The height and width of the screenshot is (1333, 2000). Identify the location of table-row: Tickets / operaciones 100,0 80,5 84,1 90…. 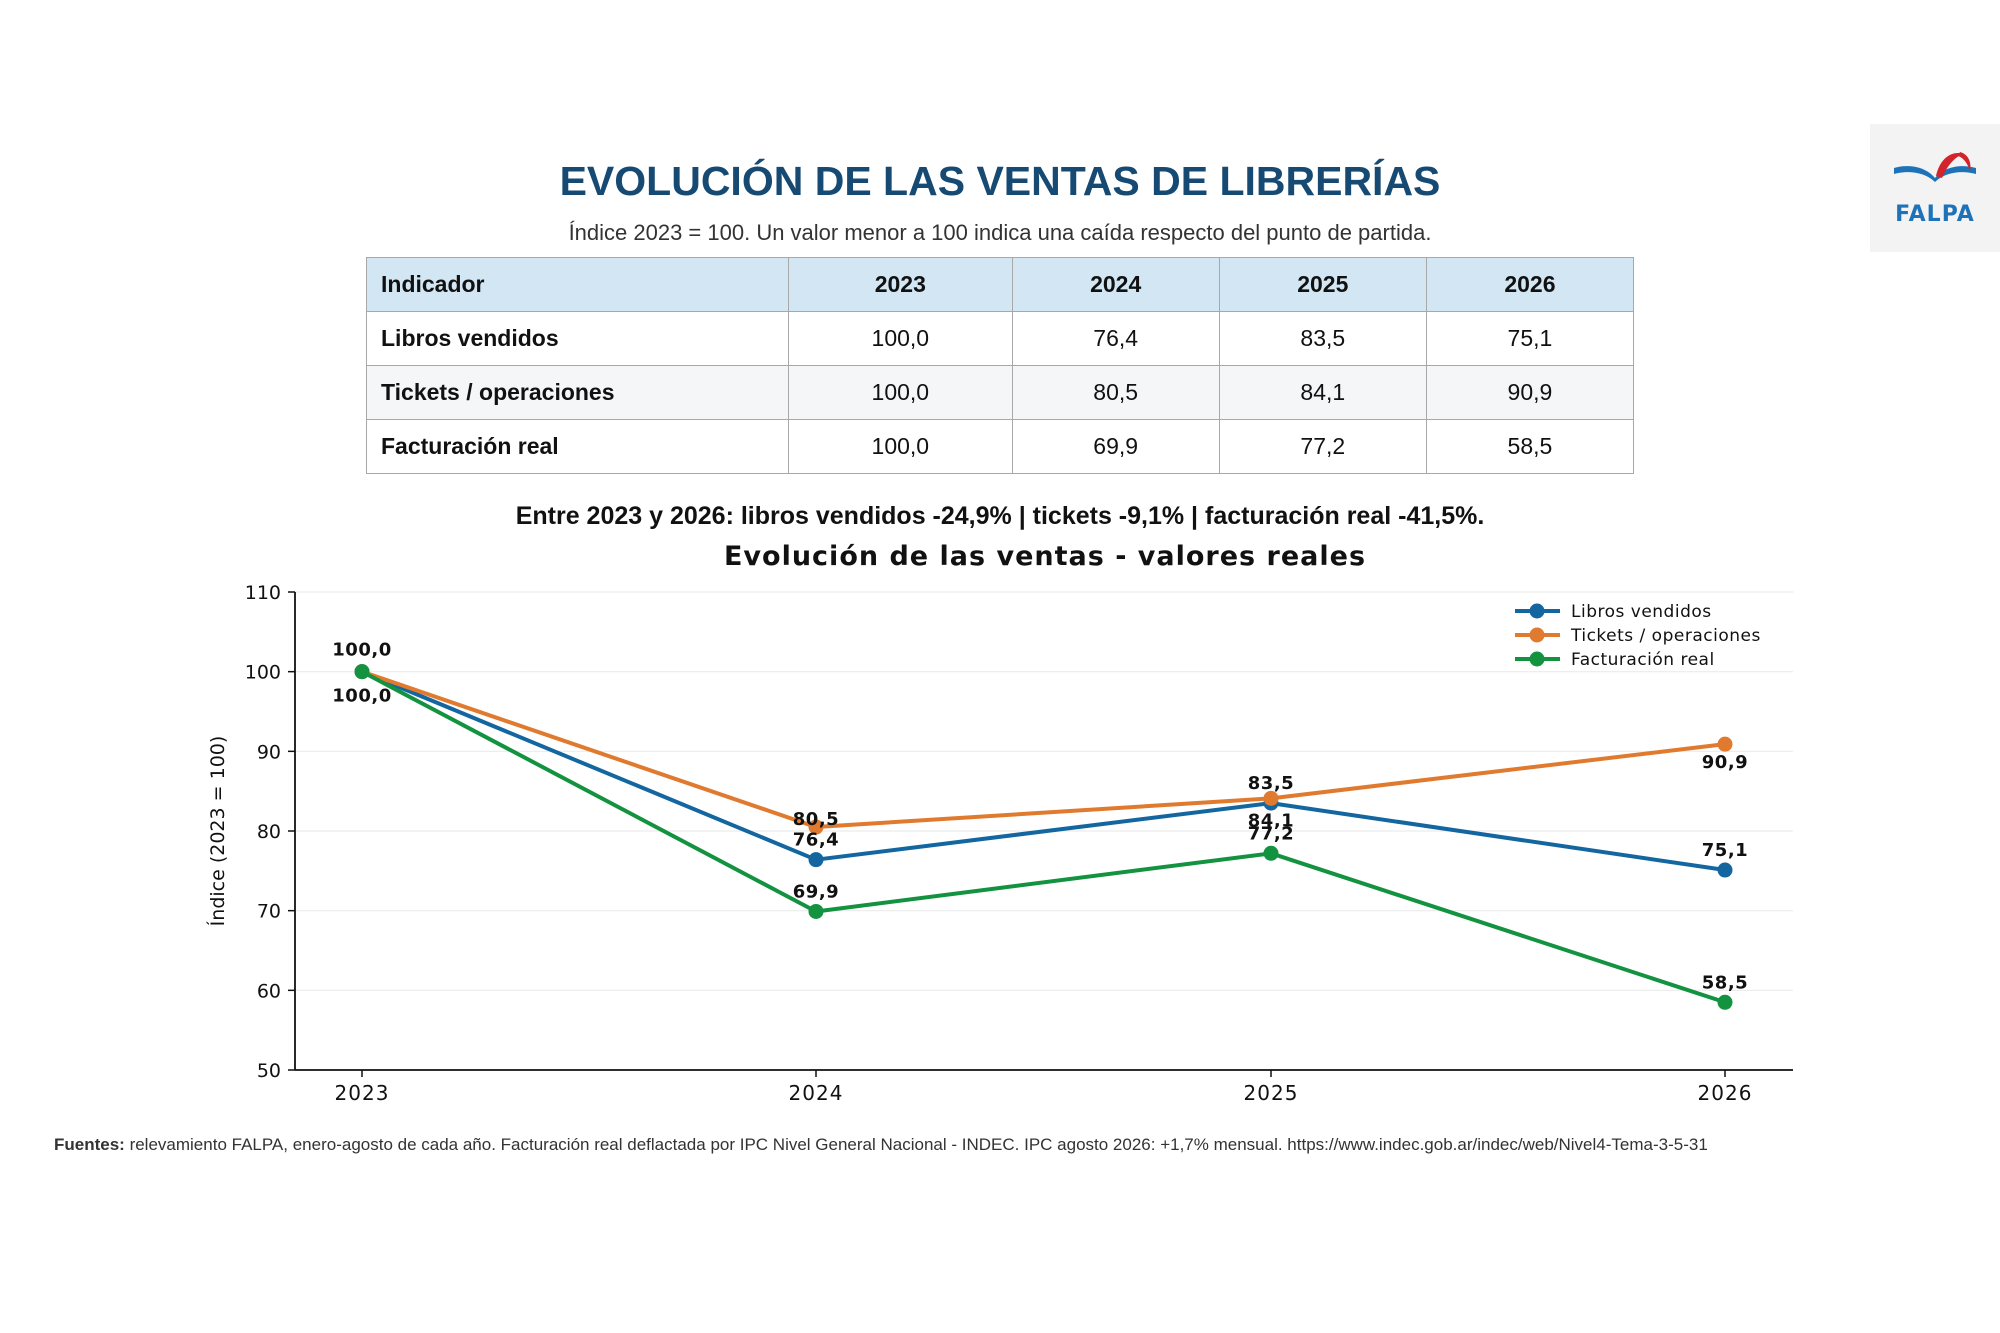
(1000, 392).